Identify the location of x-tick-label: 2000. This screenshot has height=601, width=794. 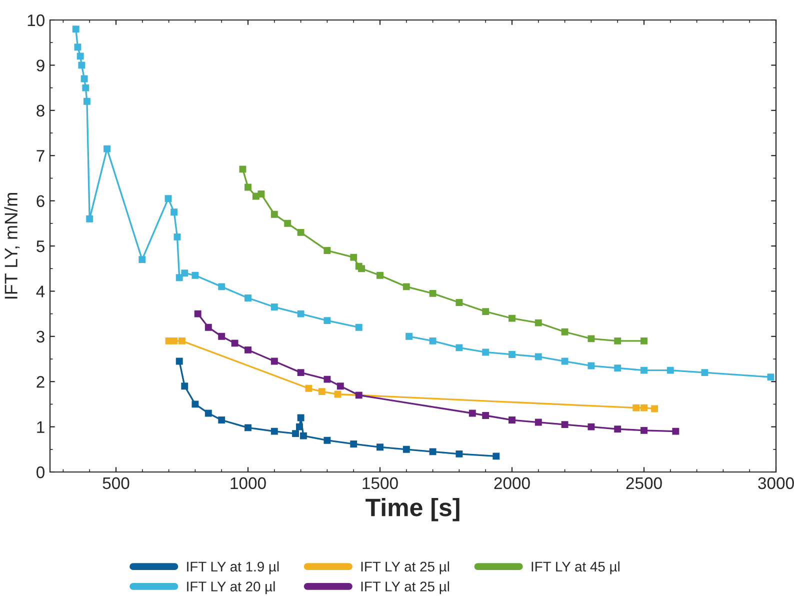
(512, 483).